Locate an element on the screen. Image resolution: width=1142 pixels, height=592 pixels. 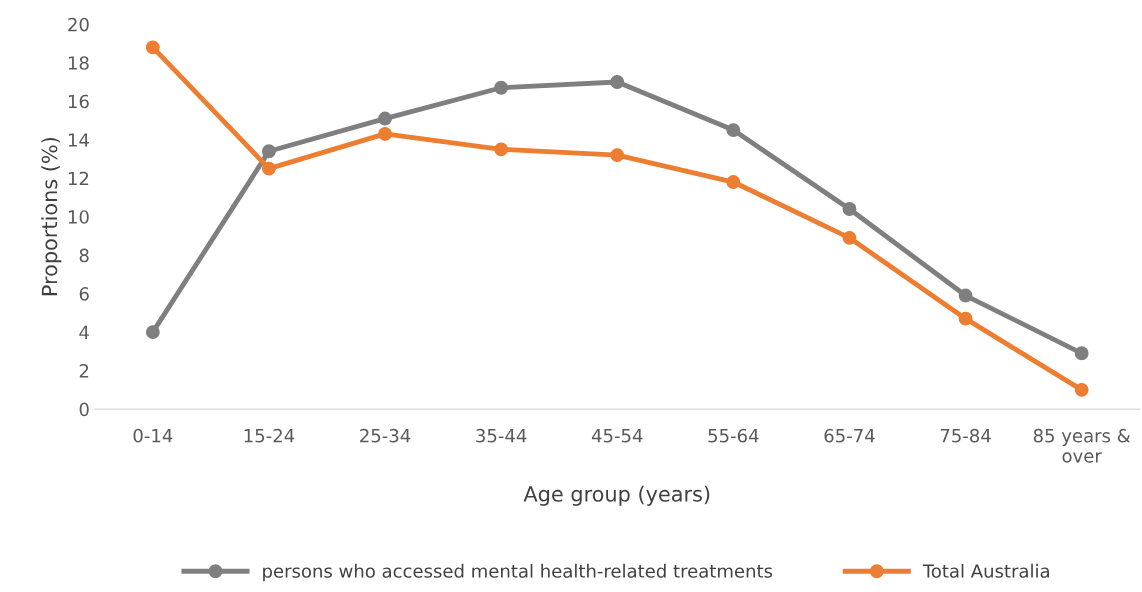
x-tick-label: 75-84 is located at coordinates (965, 435).